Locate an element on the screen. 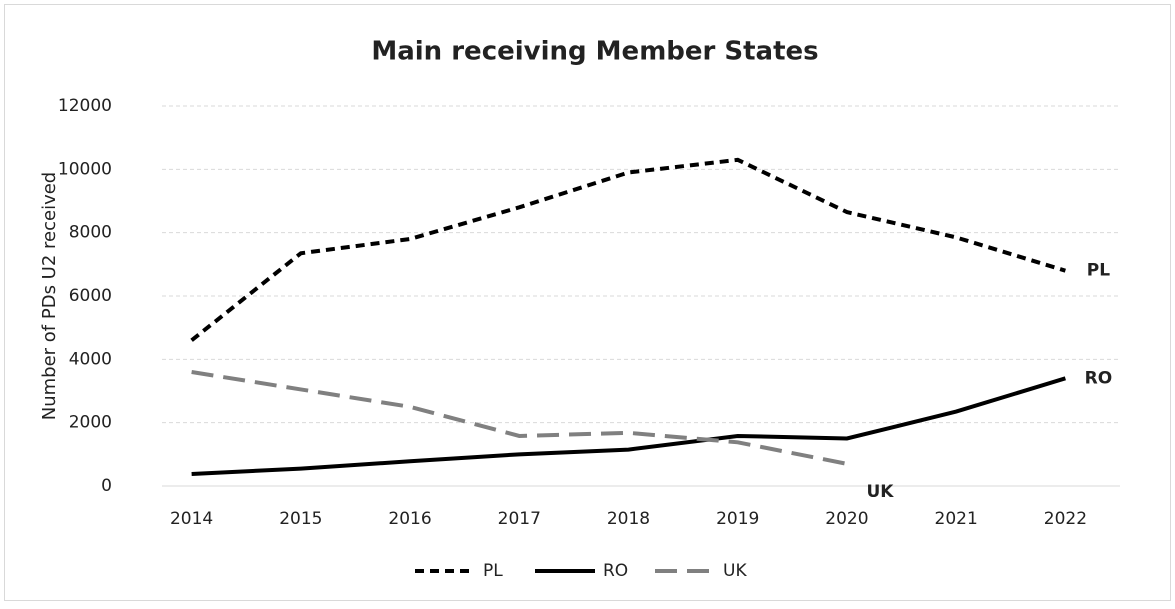  x-tick-label: 2017 is located at coordinates (519, 519).